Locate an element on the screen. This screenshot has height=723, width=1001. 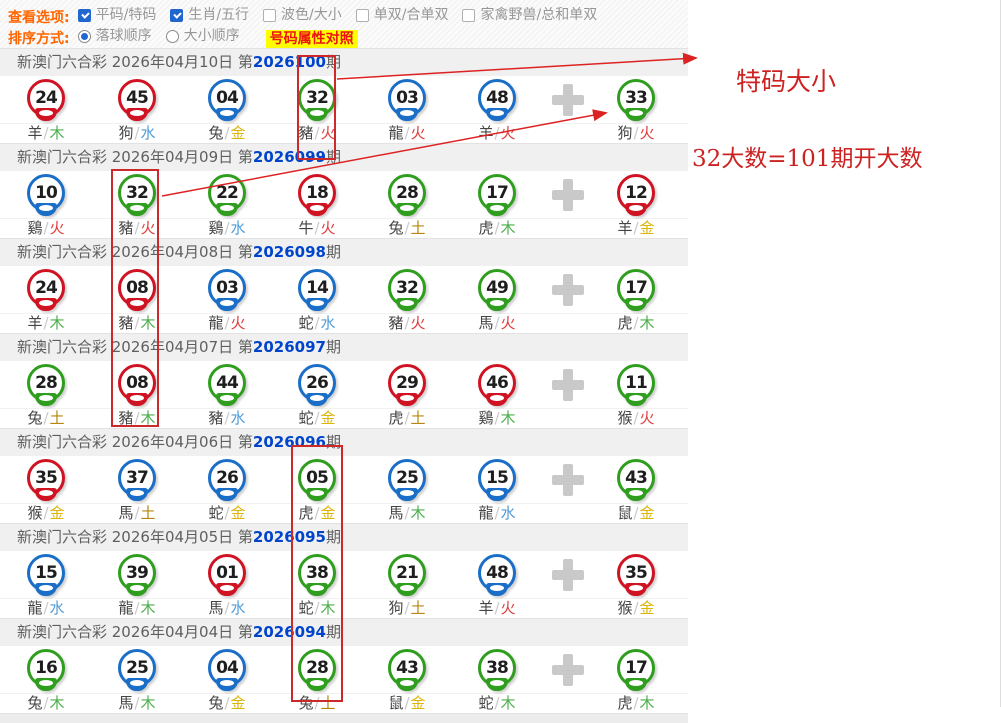
ball-cell: 43 is located at coordinates (407, 669).